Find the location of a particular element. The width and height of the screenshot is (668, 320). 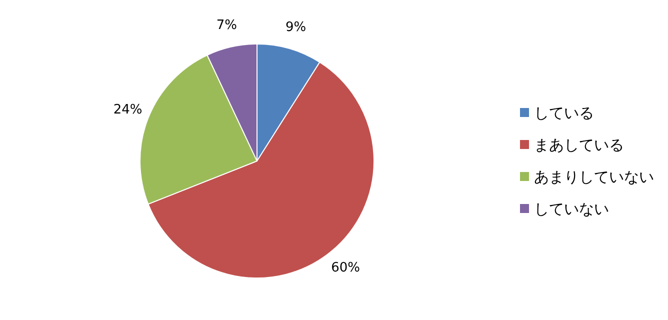

data-label: 60% is located at coordinates (345, 268).